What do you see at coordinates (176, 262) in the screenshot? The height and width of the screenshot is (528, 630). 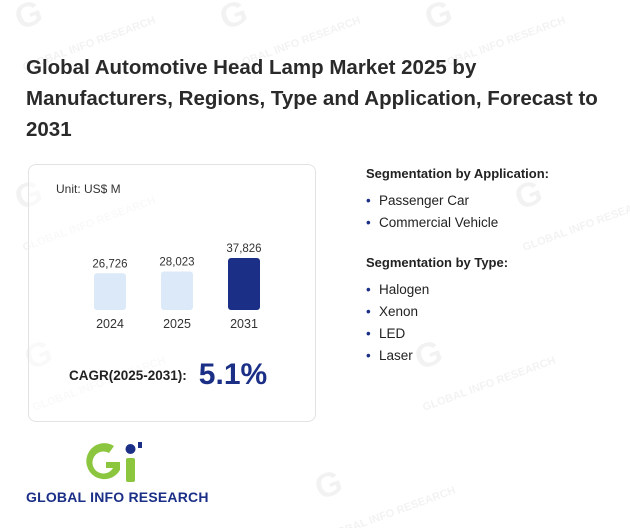 I see `data-label-2025: 28,023` at bounding box center [176, 262].